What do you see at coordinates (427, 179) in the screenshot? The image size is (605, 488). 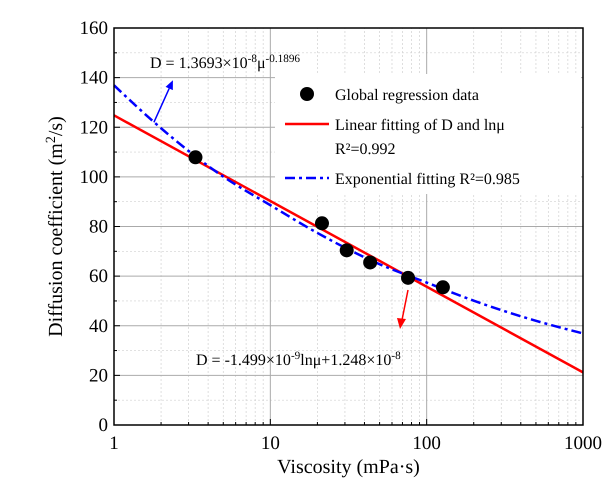 I see `legend-label: Exponential fitting R²=0.985` at bounding box center [427, 179].